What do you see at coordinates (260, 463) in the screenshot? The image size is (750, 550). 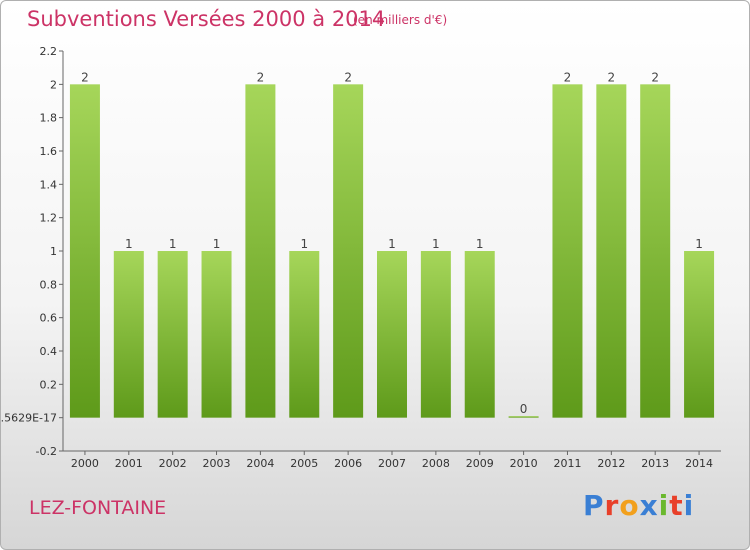 I see `x-tick-label: 2004` at bounding box center [260, 463].